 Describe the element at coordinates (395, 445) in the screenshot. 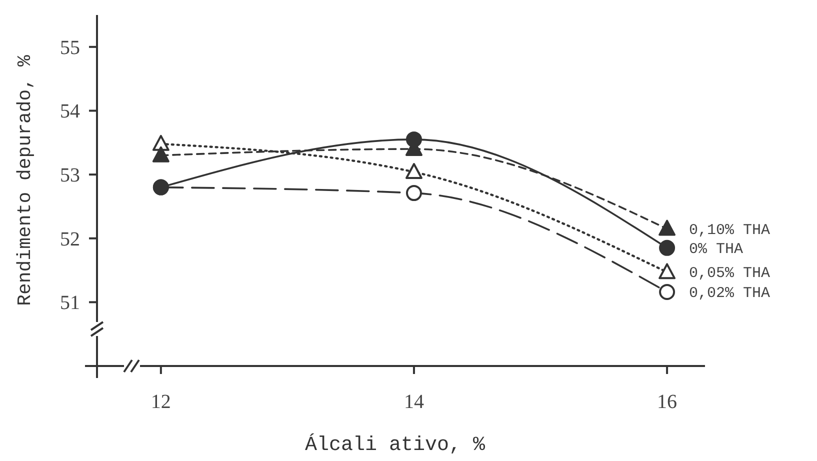

I see `x-axis-title: Álcali ativo, %` at that location.